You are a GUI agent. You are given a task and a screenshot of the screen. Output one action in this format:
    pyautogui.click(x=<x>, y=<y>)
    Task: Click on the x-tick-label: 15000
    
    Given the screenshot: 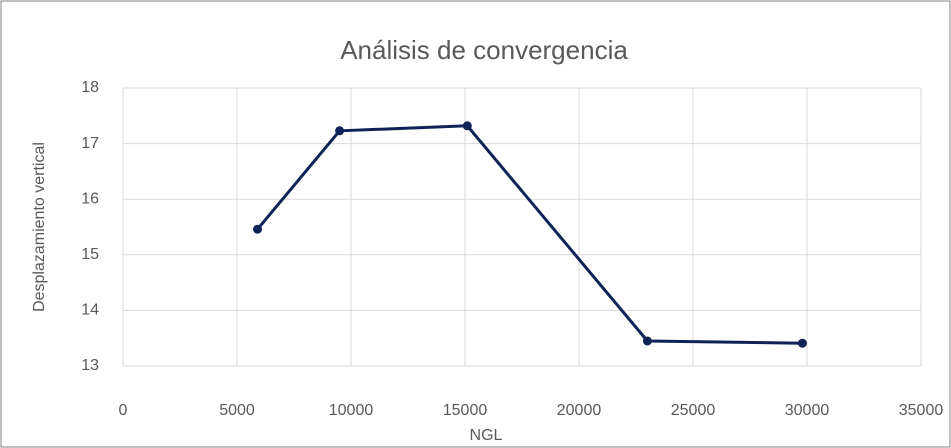 What is the action you would take?
    pyautogui.click(x=465, y=410)
    